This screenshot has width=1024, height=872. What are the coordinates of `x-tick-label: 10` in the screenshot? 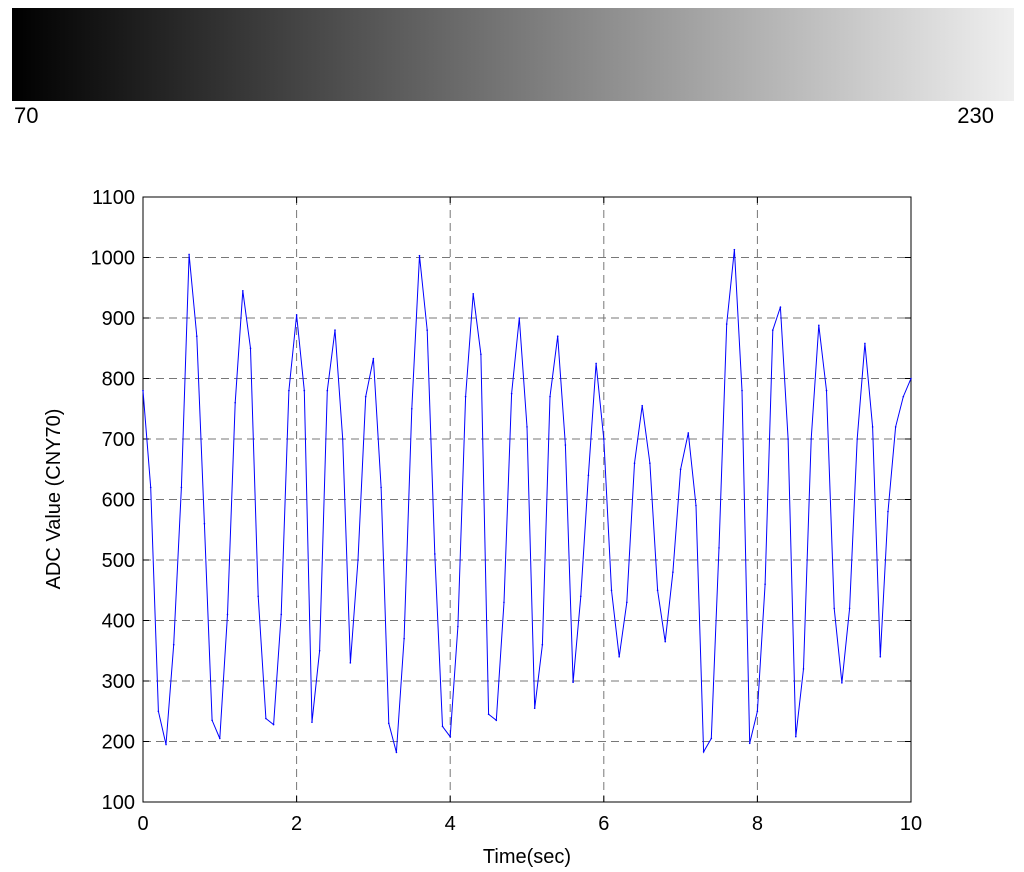 It's located at (911, 824).